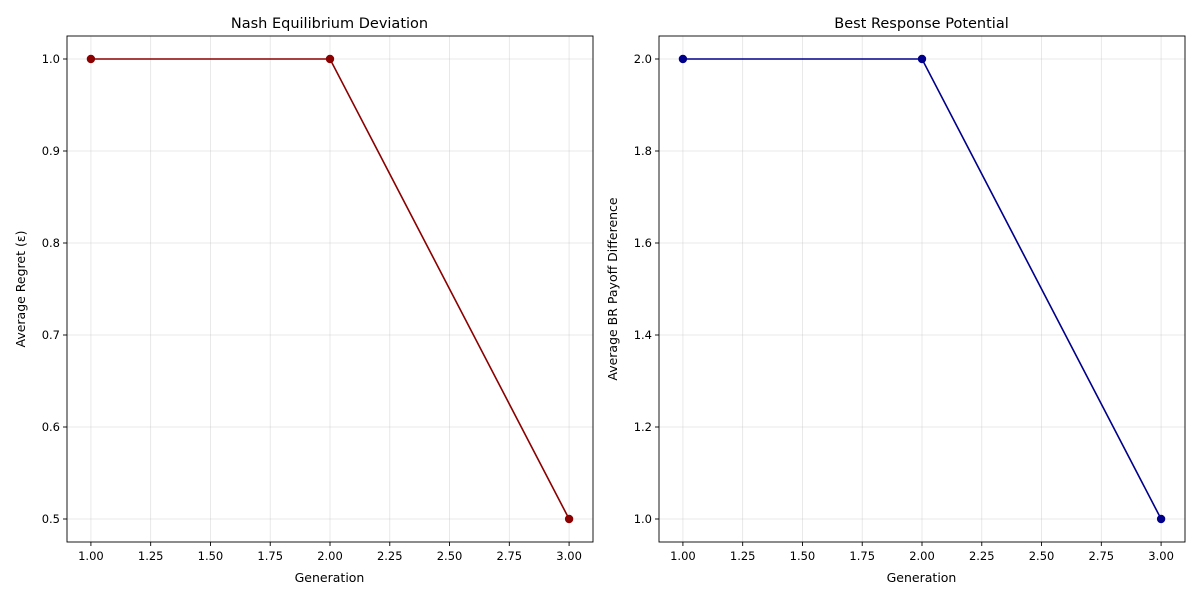 This screenshot has height=600, width=1200. I want to click on y-tick-label: 0.8, so click(51, 243).